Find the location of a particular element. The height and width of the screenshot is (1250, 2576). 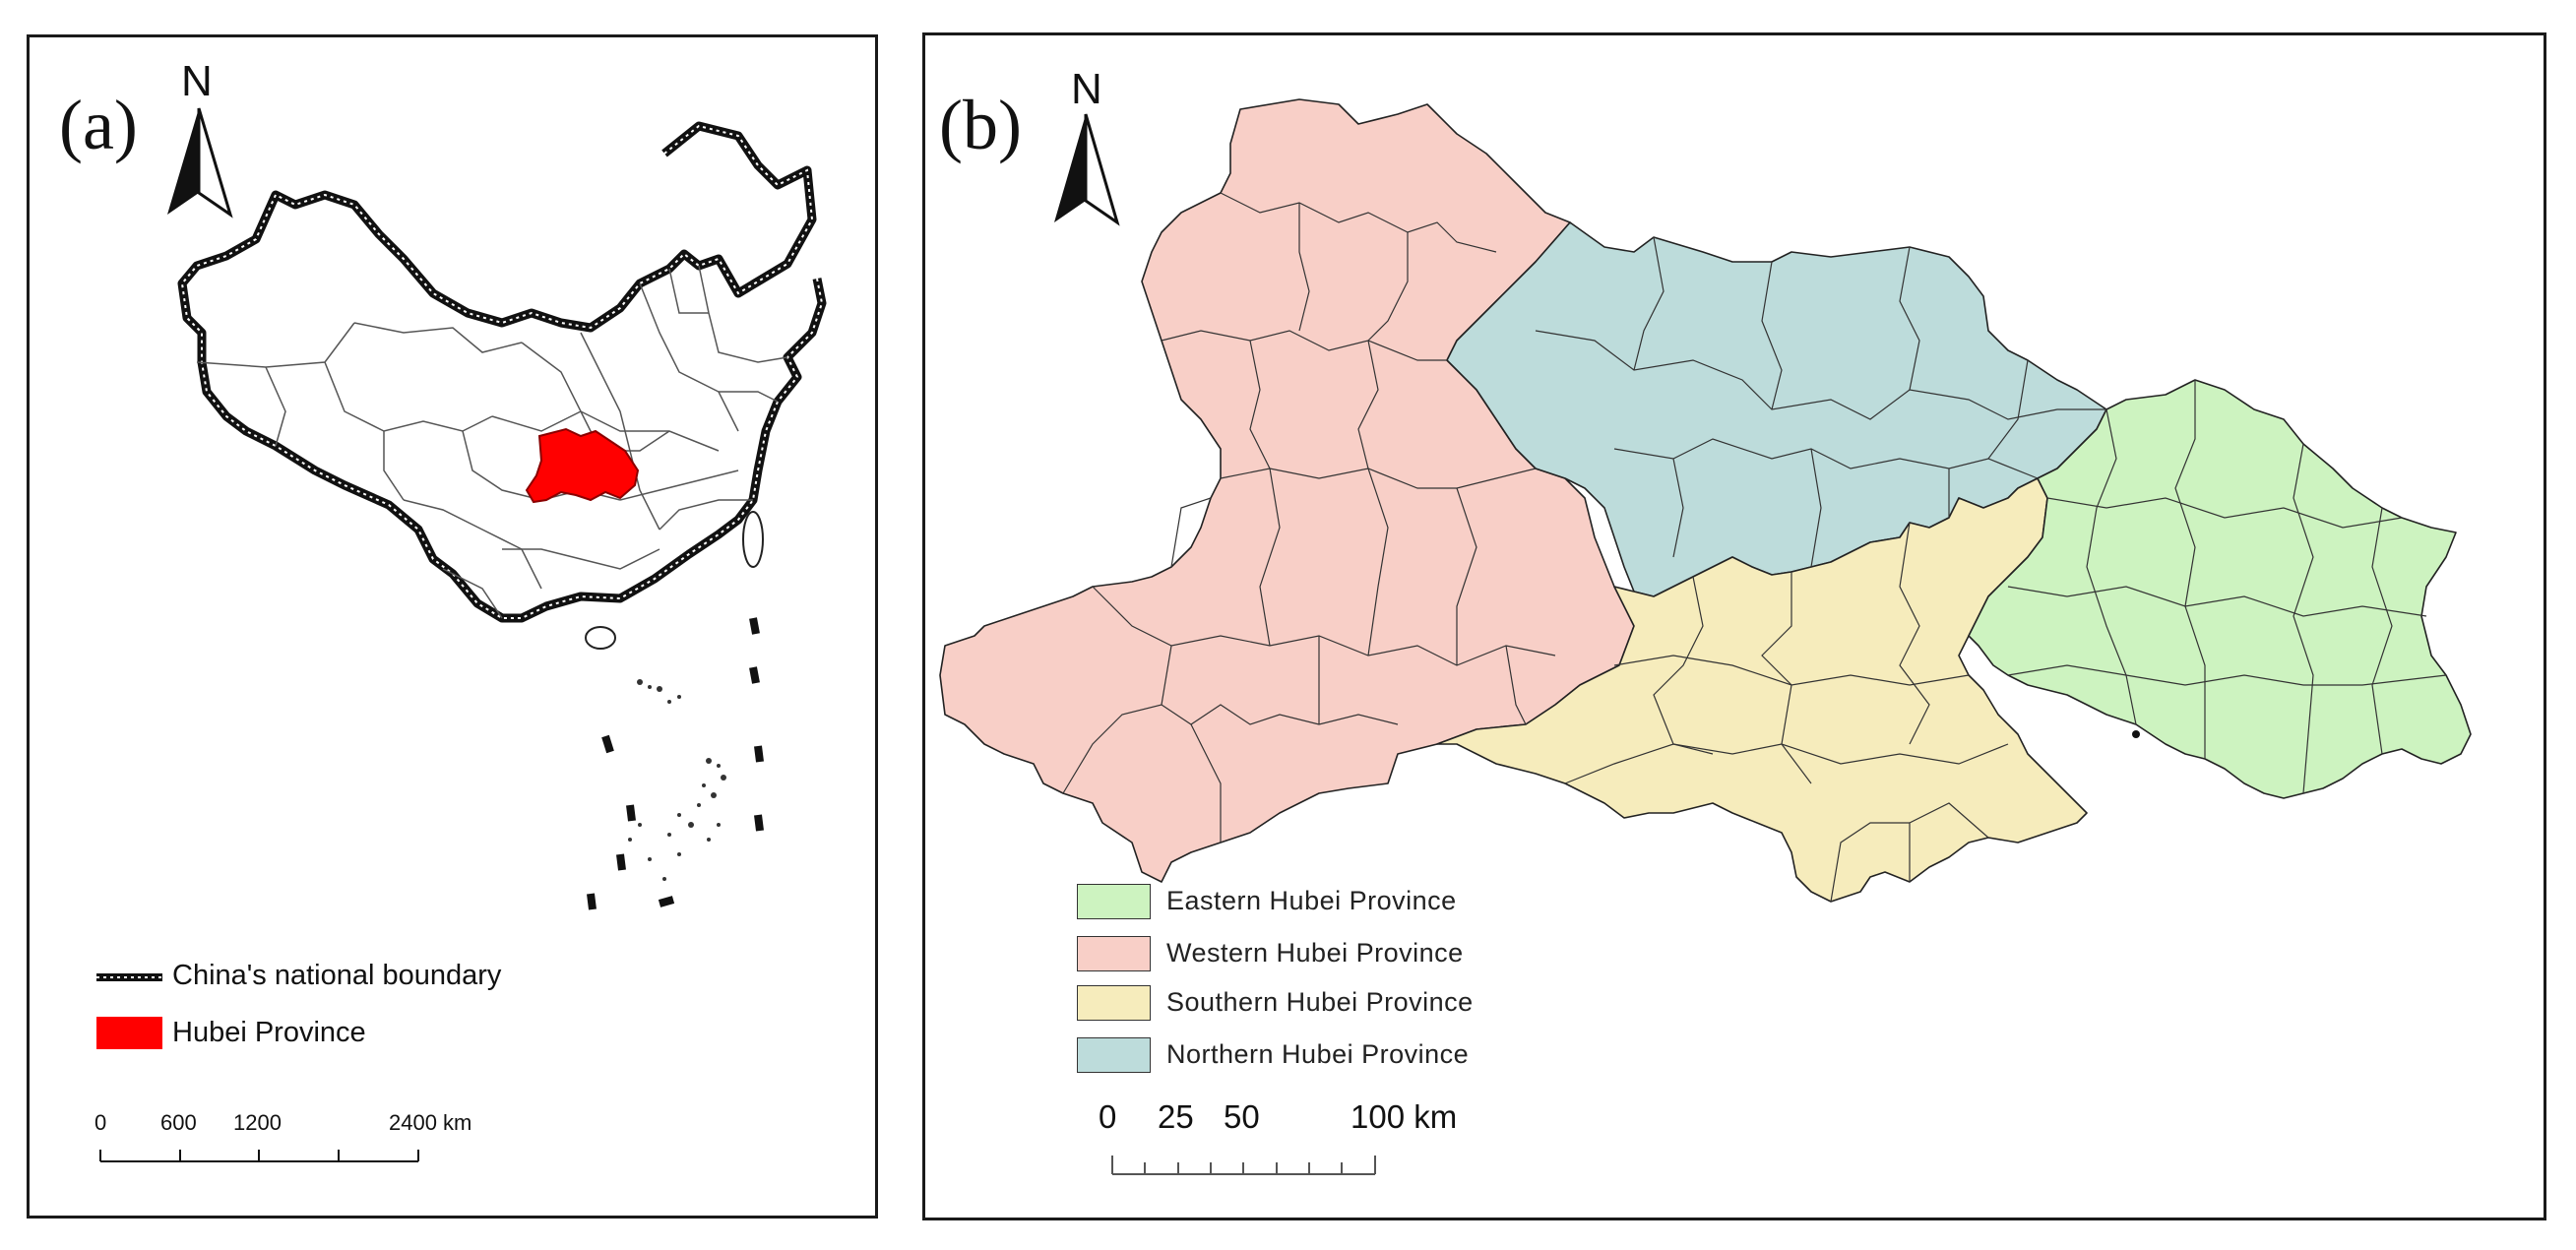

legend-boundary-label: China's national boundary is located at coordinates (337, 976).